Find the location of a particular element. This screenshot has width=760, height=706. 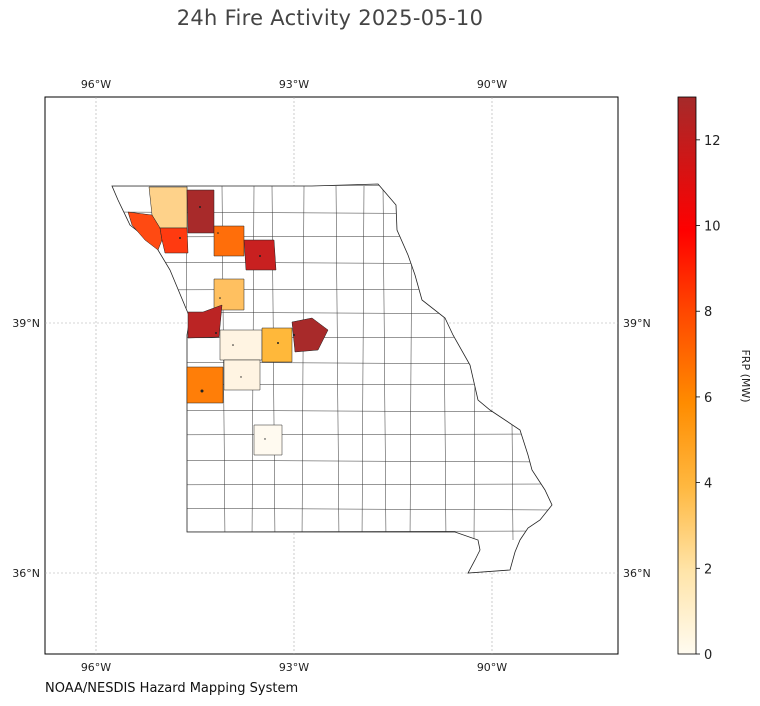

y-tick-right: 36°N is located at coordinates (637, 573).